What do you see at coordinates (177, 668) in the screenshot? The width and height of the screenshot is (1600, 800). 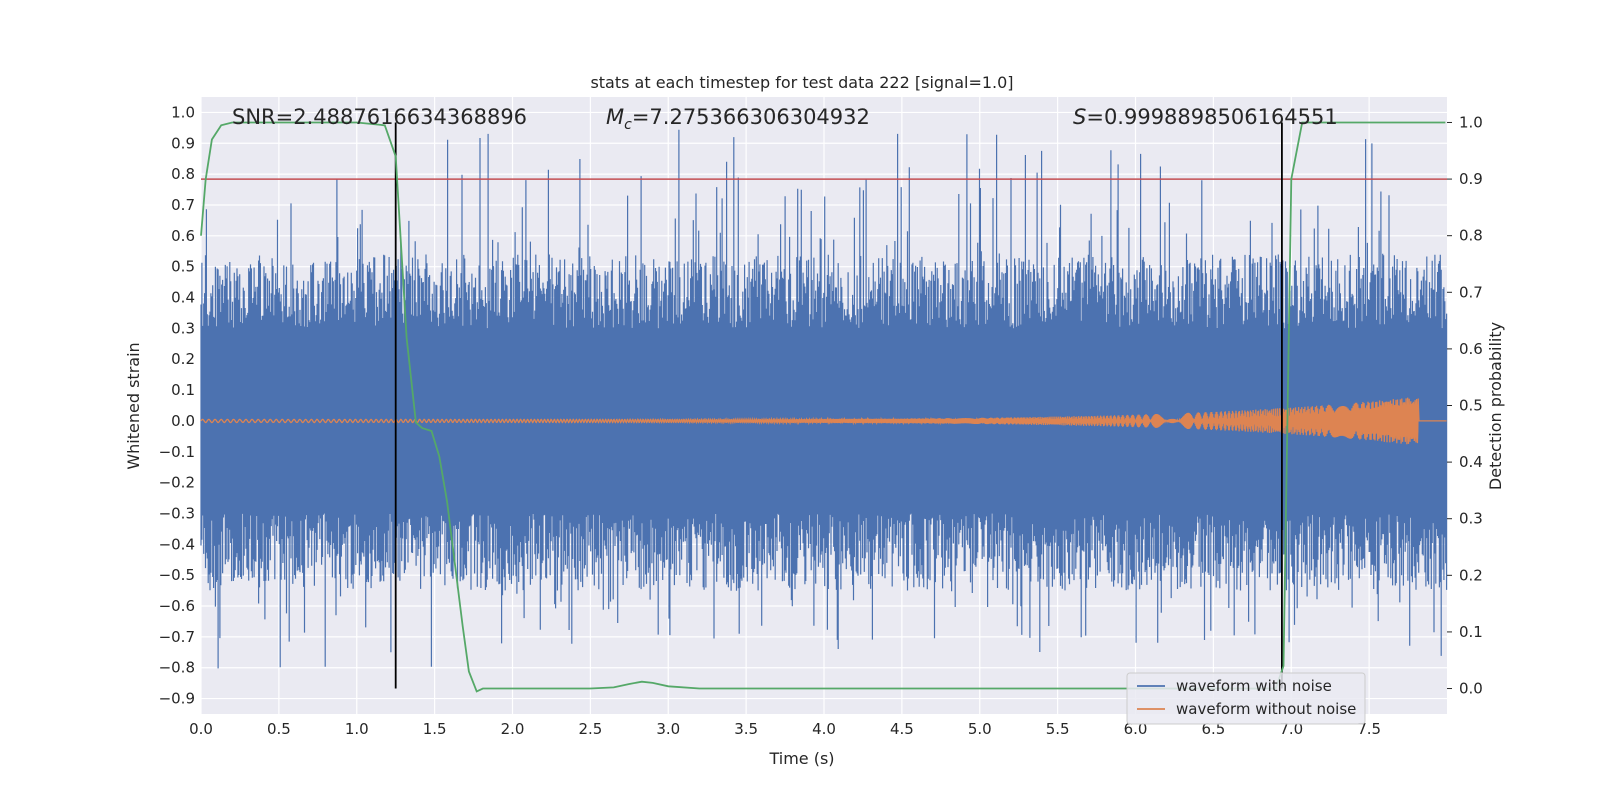 I see `y-left-tick-label: −0.8` at bounding box center [177, 668].